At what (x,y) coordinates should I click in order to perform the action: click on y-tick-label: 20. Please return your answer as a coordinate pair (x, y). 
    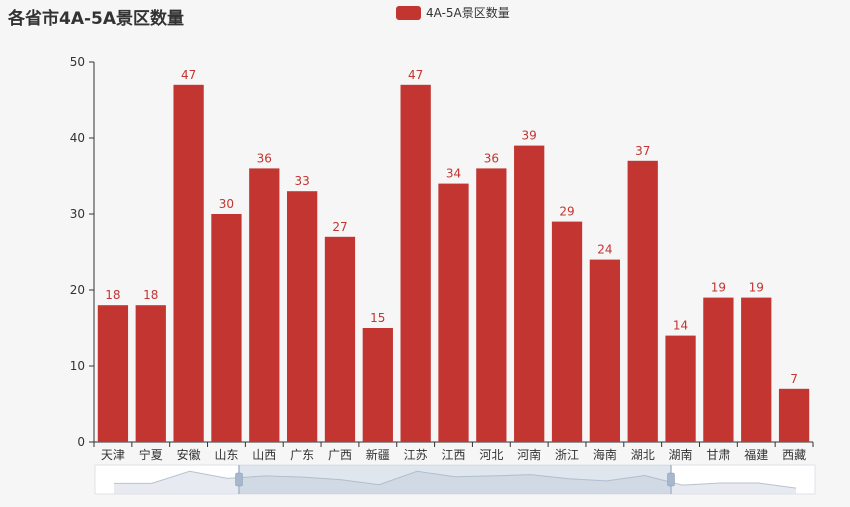
    Looking at the image, I should click on (77, 290).